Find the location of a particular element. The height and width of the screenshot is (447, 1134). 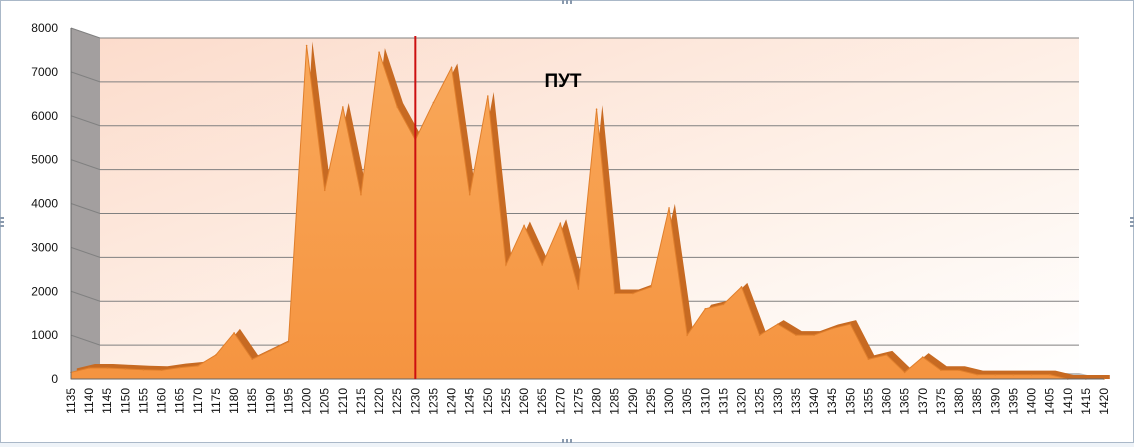

right-resize-handle is located at coordinates (1132, 222).